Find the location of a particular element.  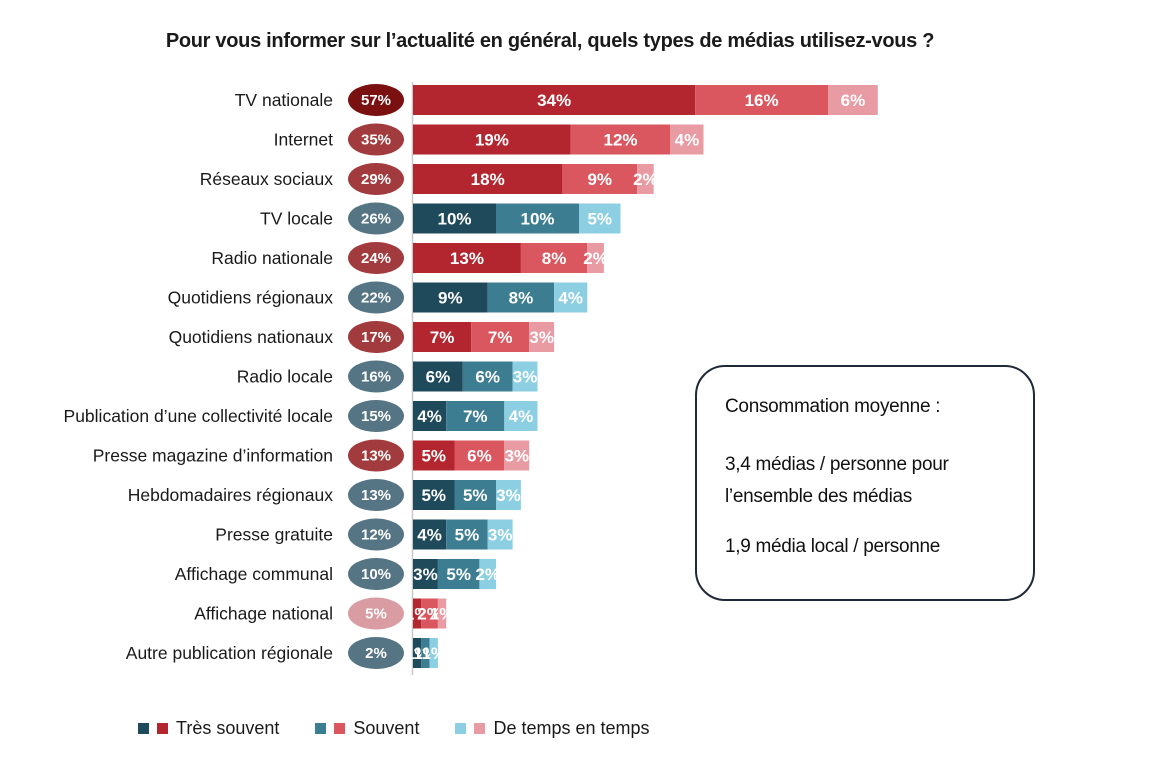

legend-label: Très souvent is located at coordinates (228, 727).